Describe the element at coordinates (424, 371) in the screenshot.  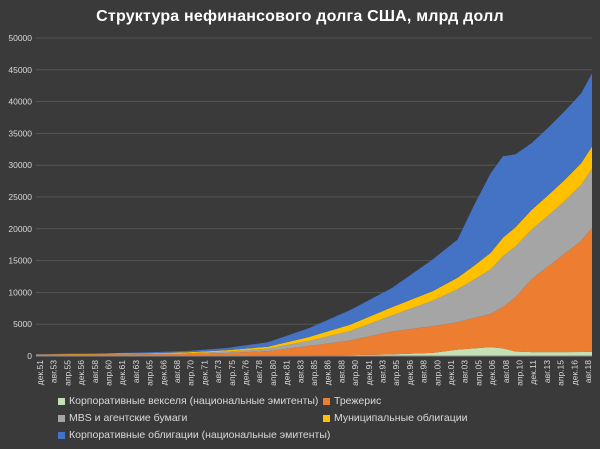
I see `x-tick-label: авг.98` at that location.